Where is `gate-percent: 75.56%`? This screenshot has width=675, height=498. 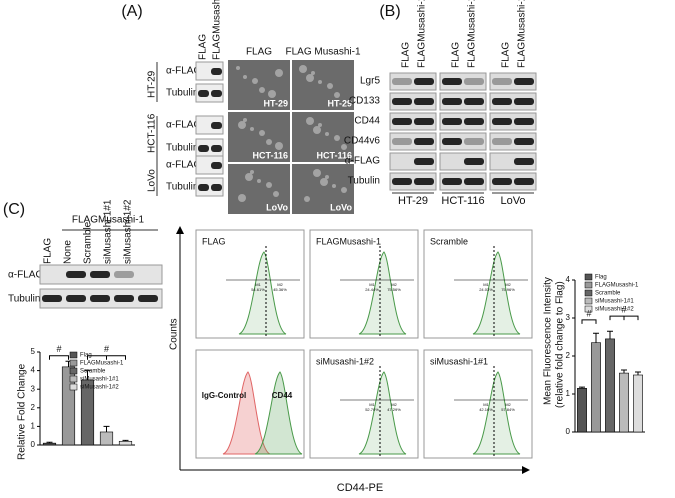
gate-percent: 75.56% is located at coordinates (394, 289).